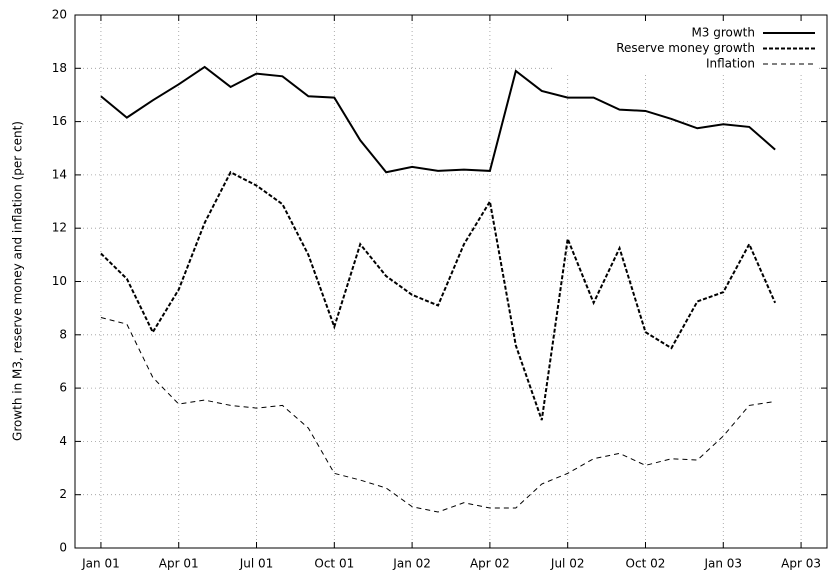 The image size is (837, 583). I want to click on x-tick-label: Jul 02, so click(567, 564).